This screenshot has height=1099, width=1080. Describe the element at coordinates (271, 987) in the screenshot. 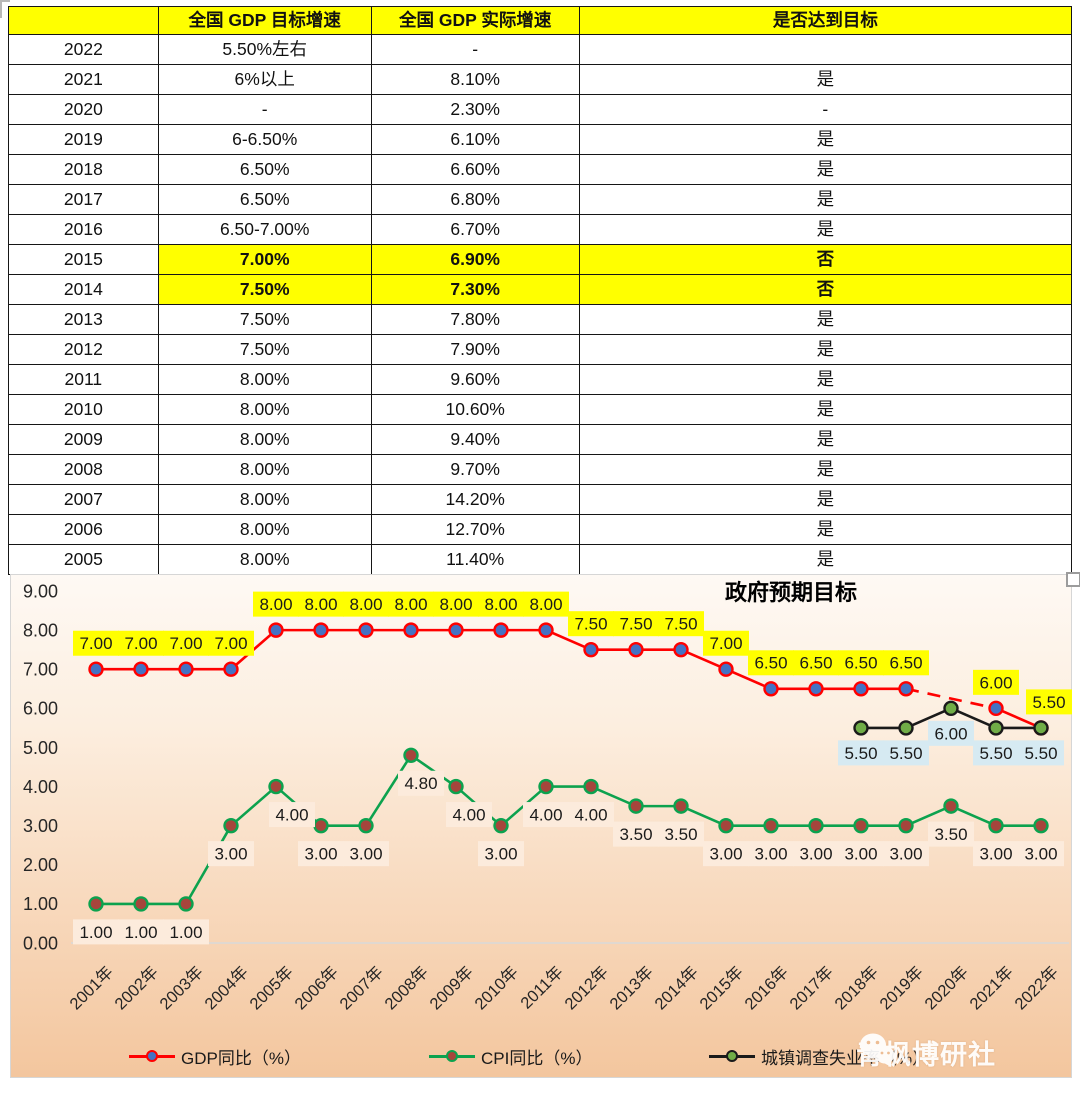

I see `x-tick-label: 2005年` at that location.